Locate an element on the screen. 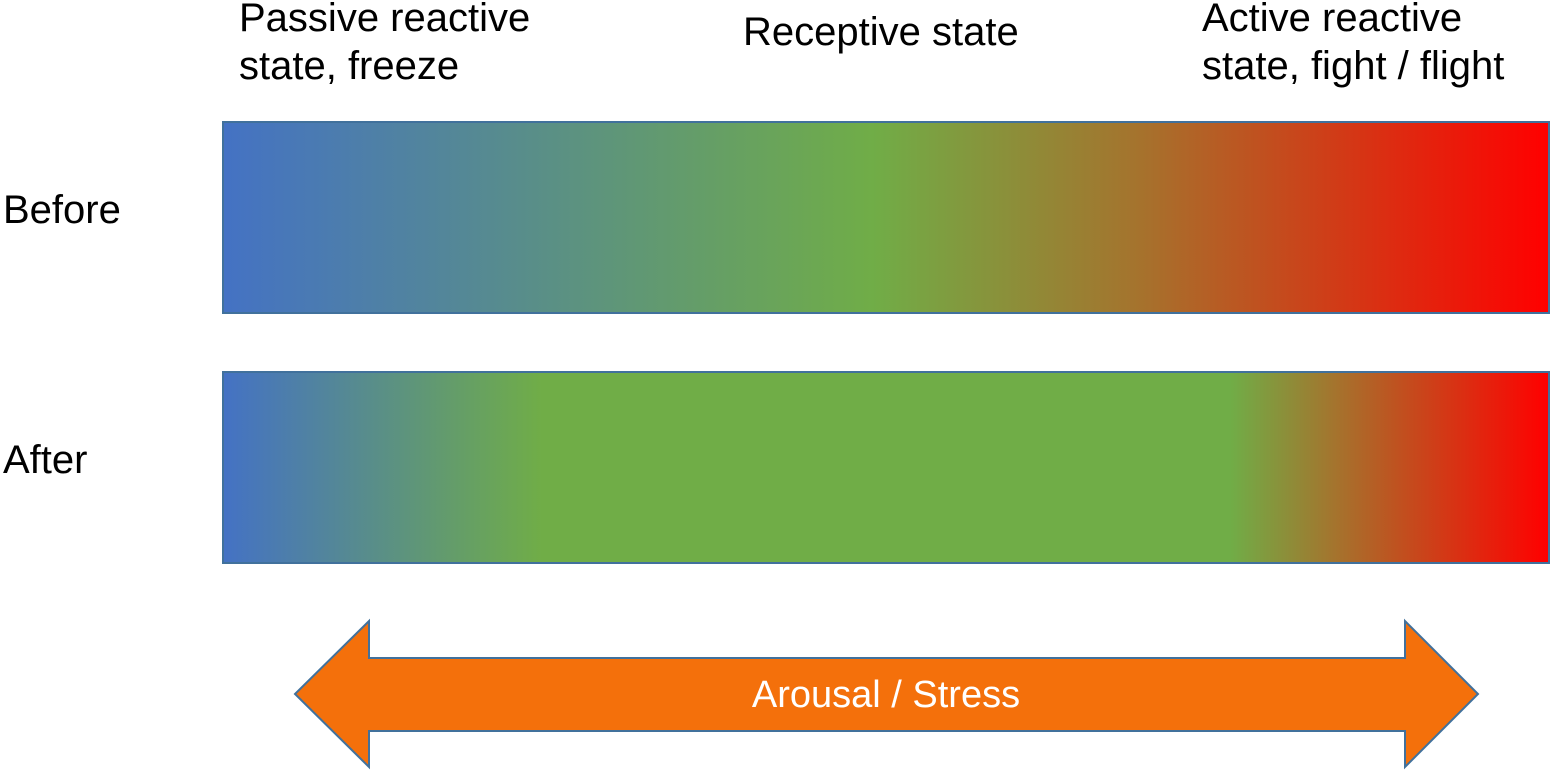  passive-reactive-state-label: Passive reactive state, freeze is located at coordinates (384, 45).